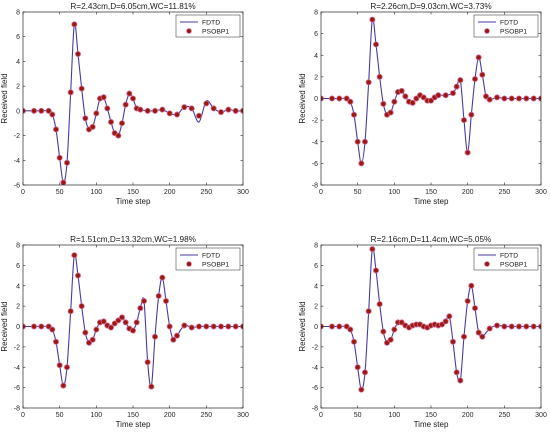  I want to click on y-axis-label: Received field, so click(302, 98).